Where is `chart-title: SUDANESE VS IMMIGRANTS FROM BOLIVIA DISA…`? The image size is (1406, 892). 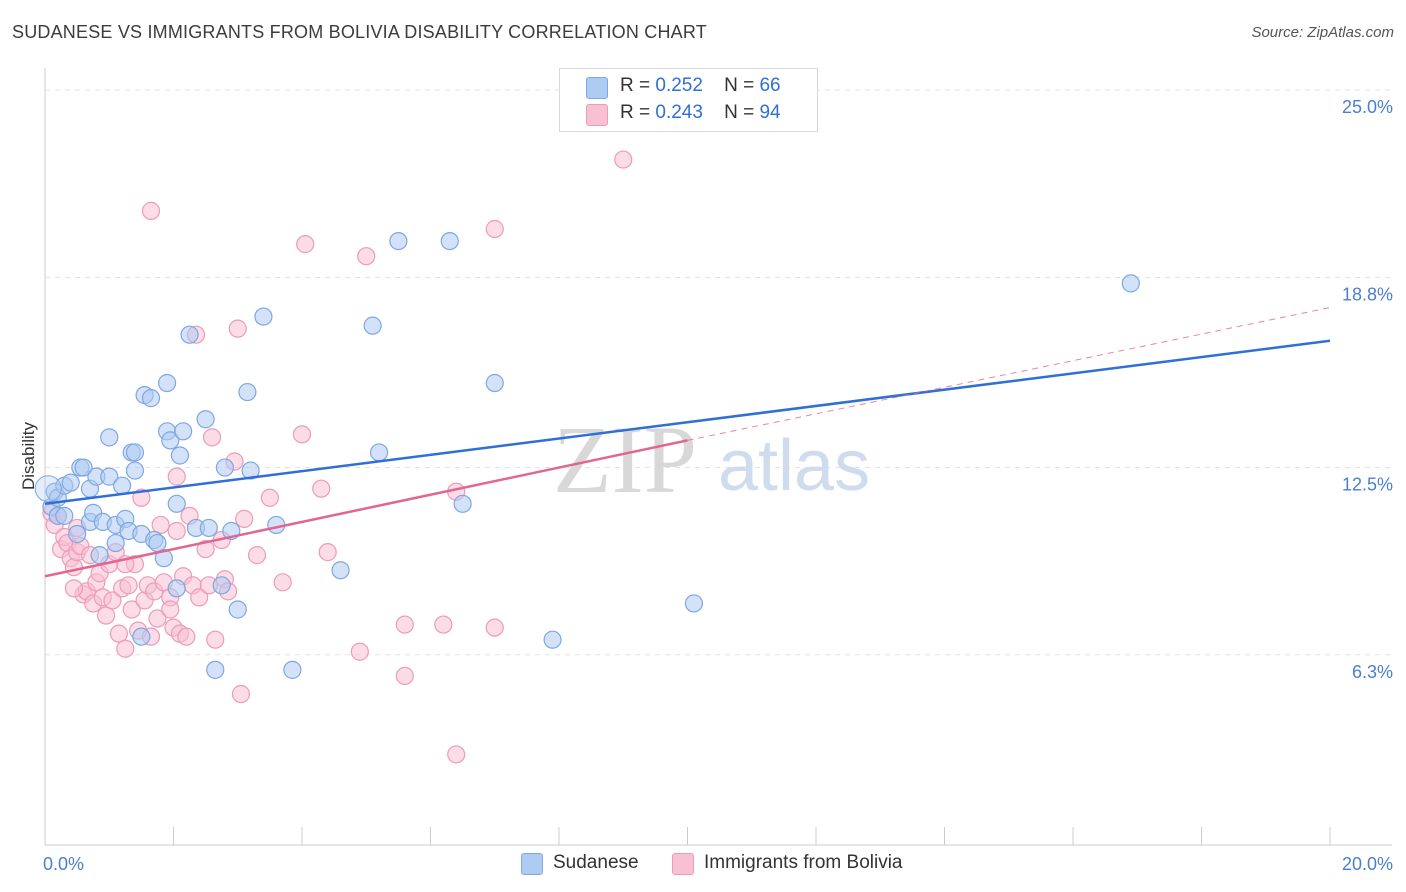 chart-title: SUDANESE VS IMMIGRANTS FROM BOLIVIA DISA… is located at coordinates (359, 32).